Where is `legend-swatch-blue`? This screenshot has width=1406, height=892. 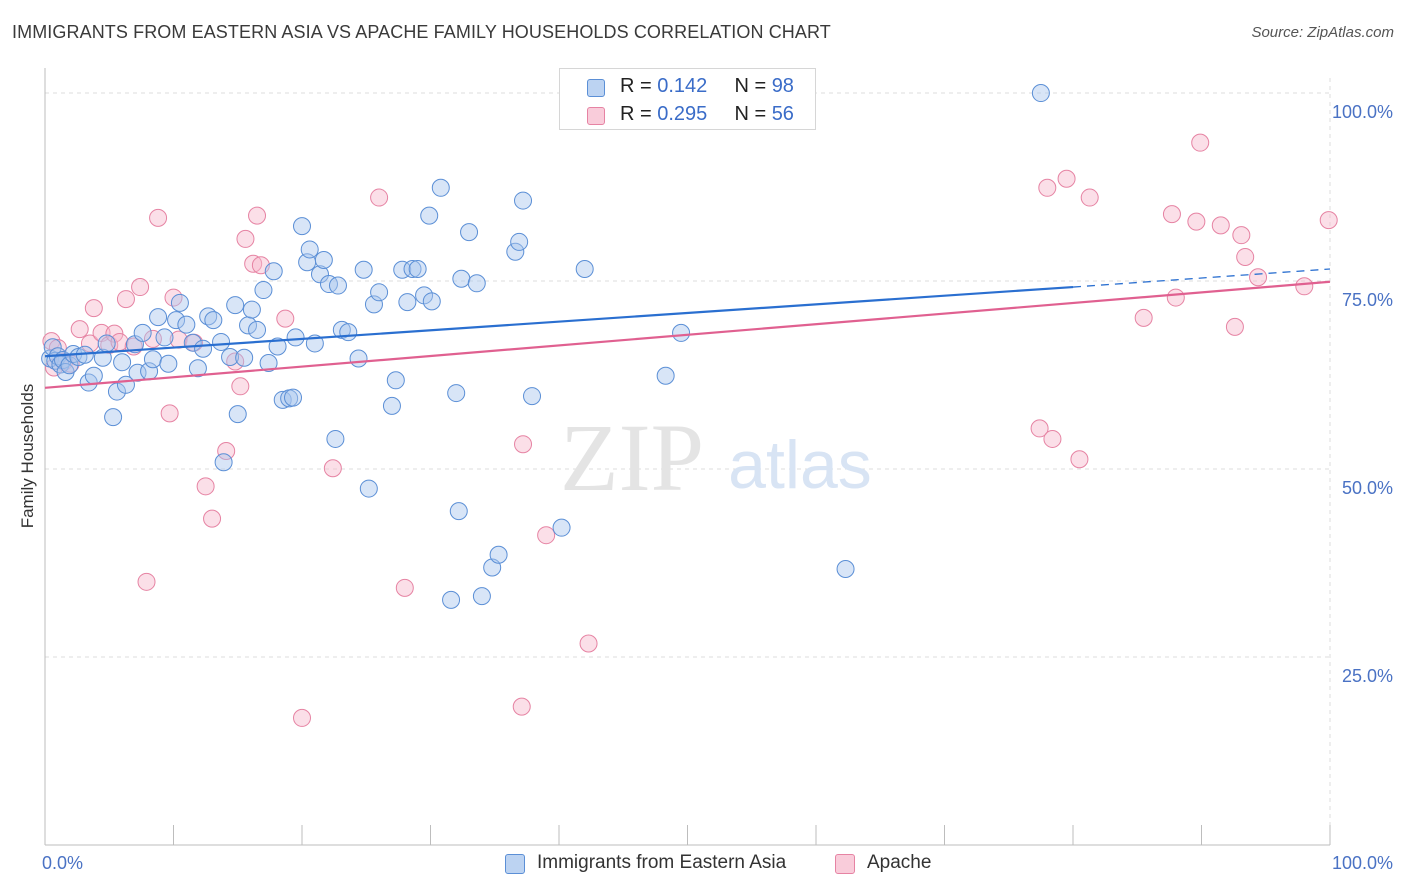 legend-swatch-blue is located at coordinates (596, 88).